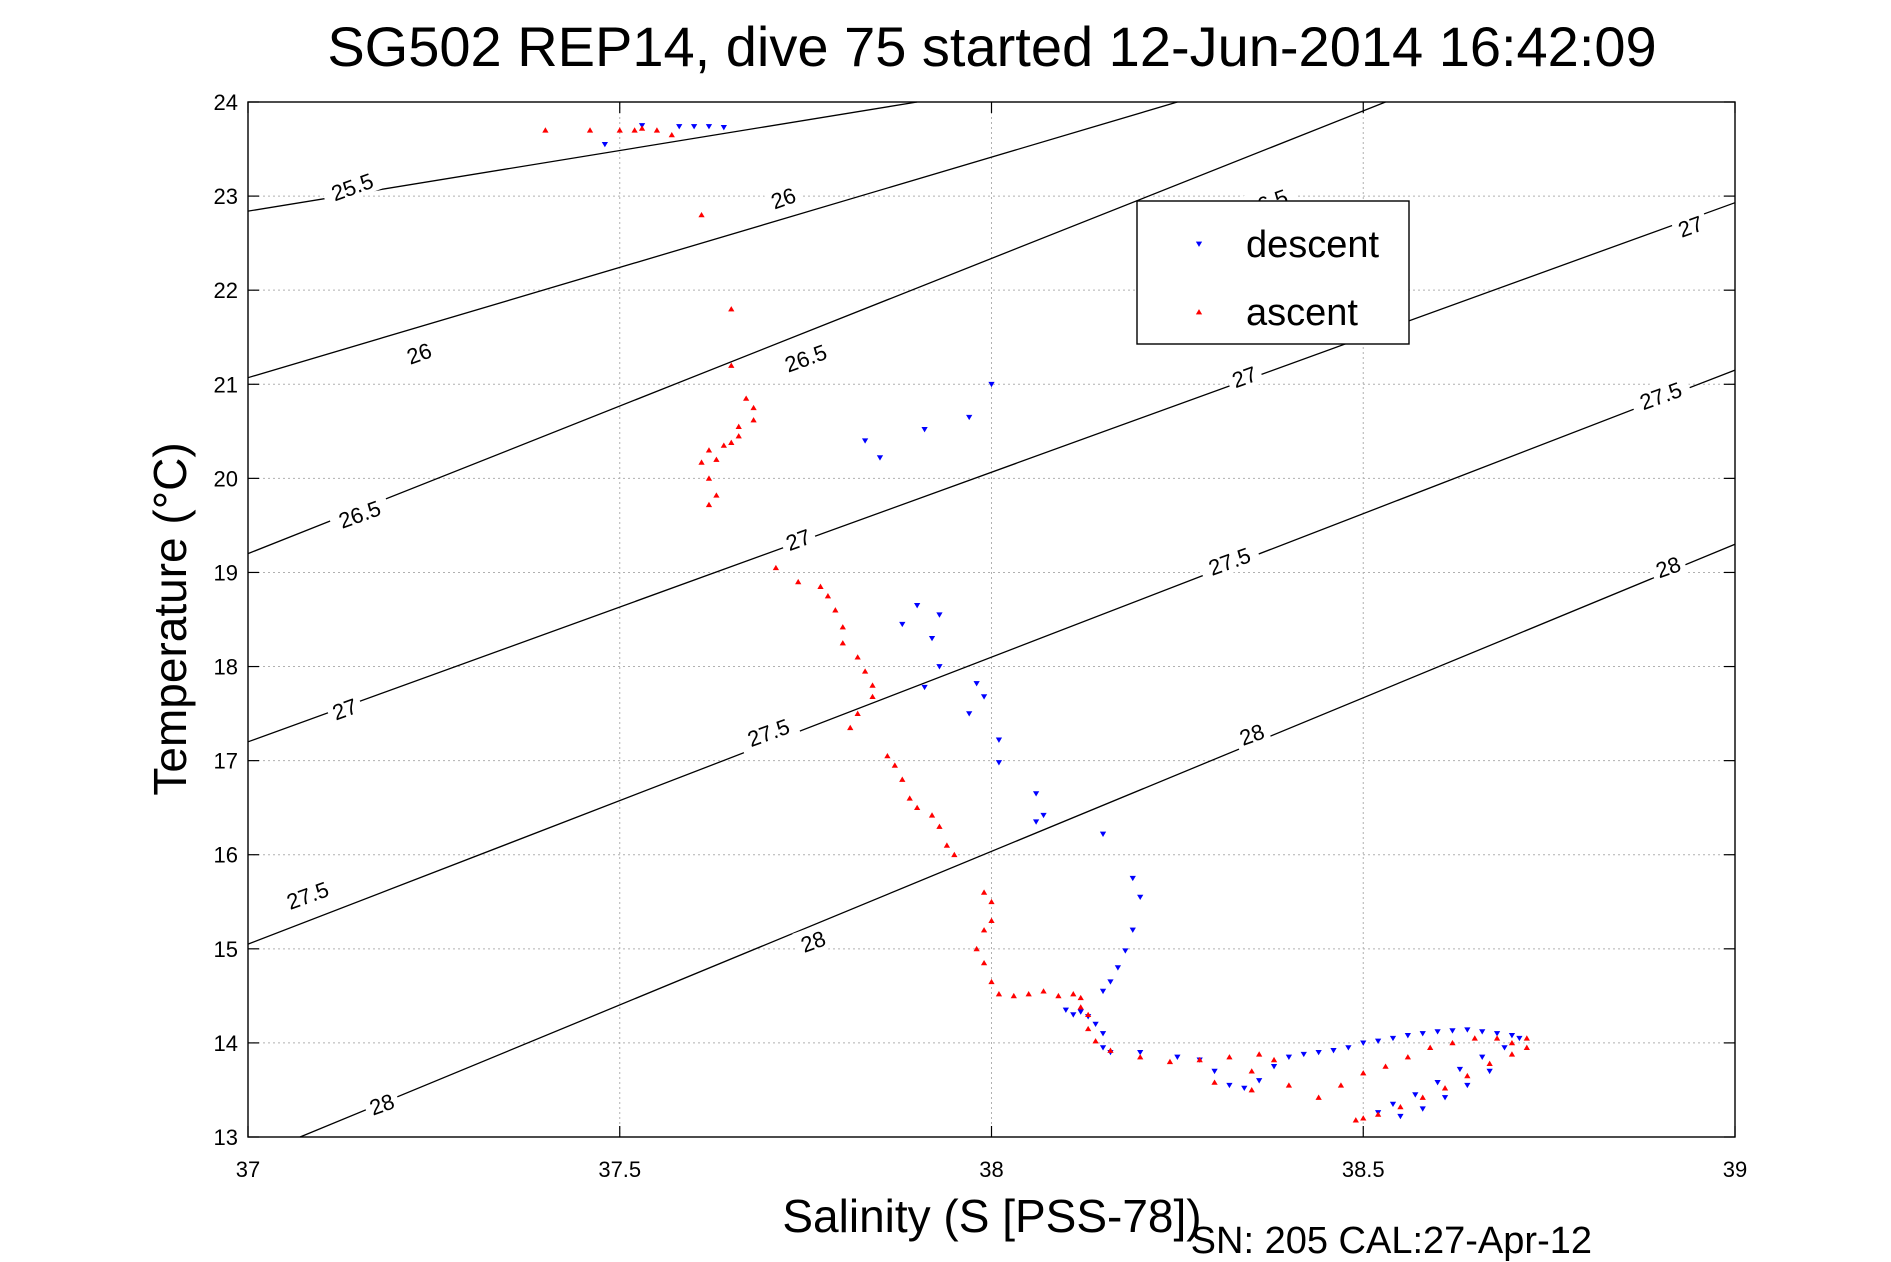  I want to click on legend-box, so click(1273, 272).